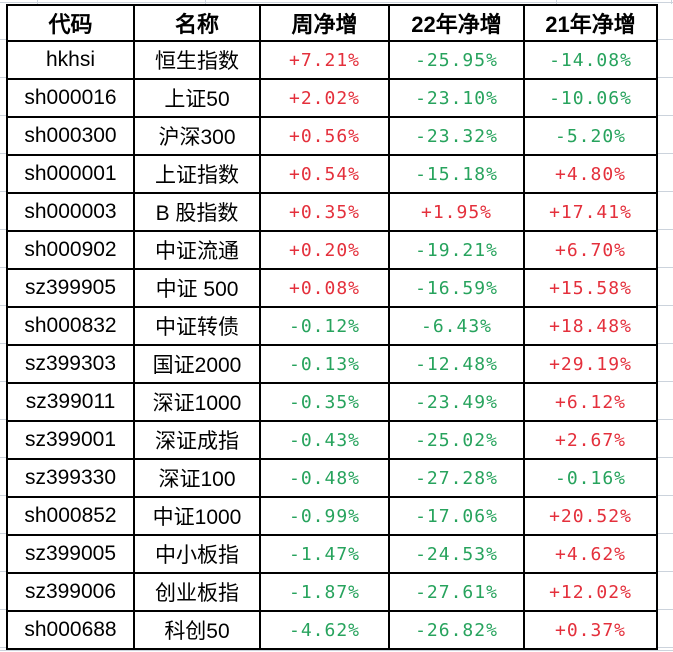 Image resolution: width=673 pixels, height=652 pixels. I want to click on net-change-2022-cell: -24.53%, so click(456, 554).